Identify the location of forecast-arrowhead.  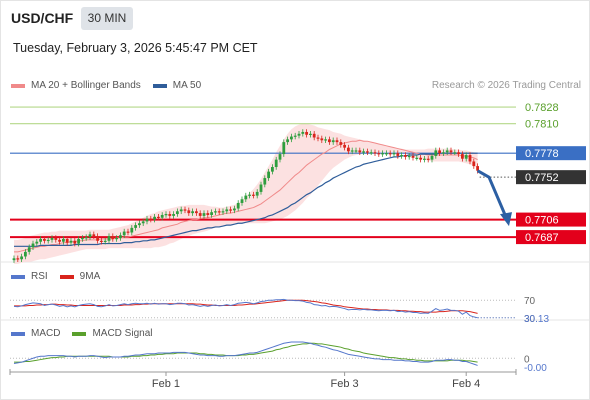
(506, 219).